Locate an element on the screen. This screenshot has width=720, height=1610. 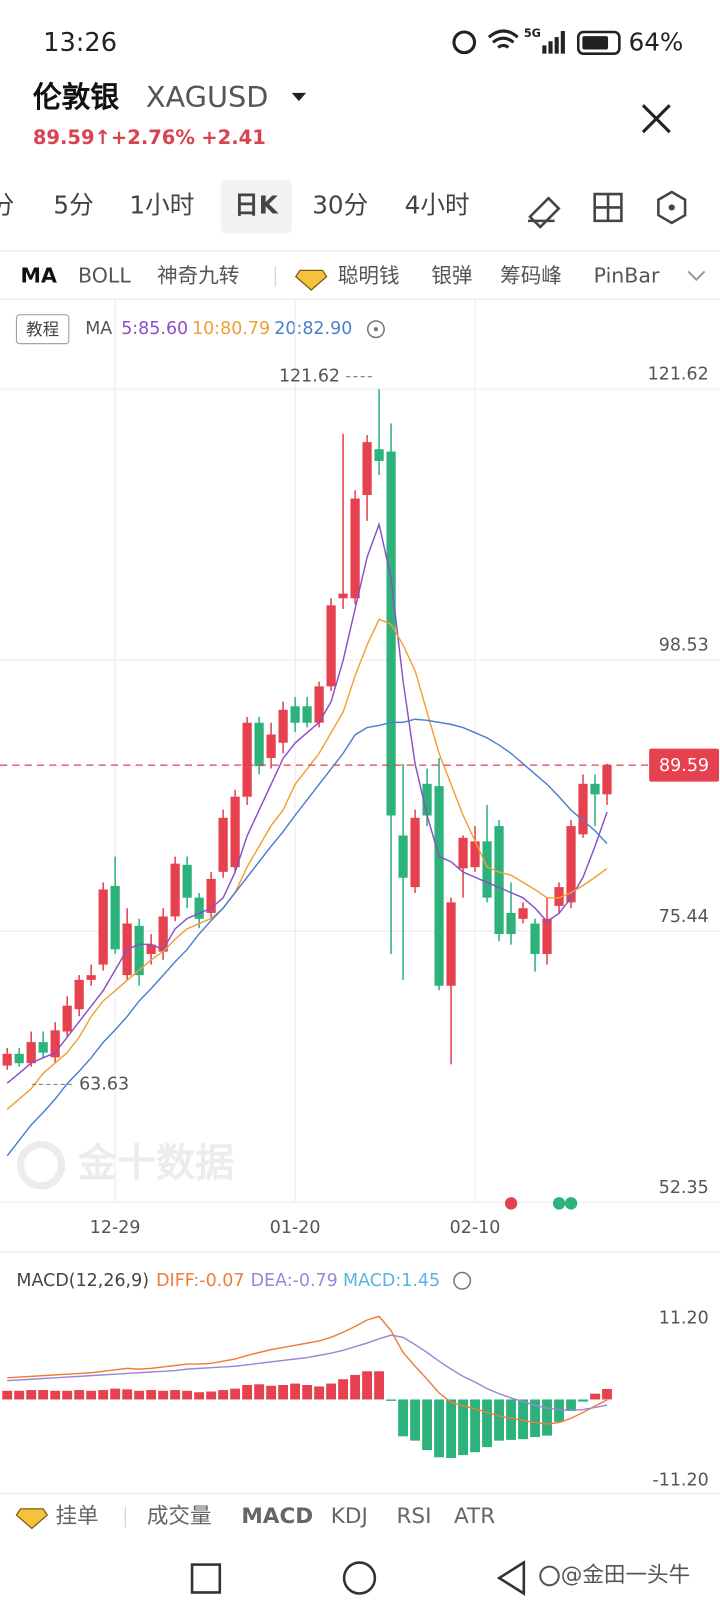
battery-icon is located at coordinates (598, 42).